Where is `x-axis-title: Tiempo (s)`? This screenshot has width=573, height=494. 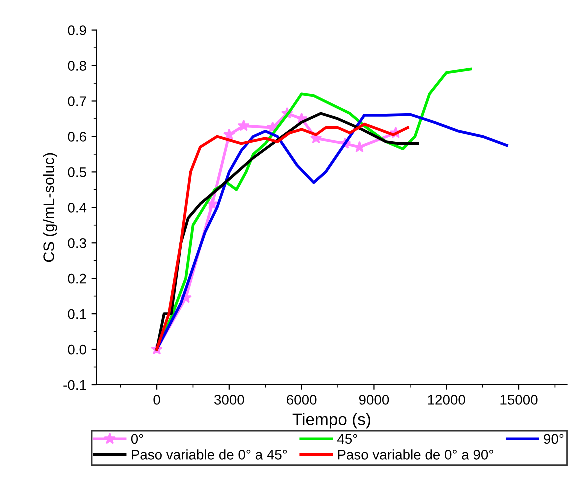
x-axis-title: Tiempo (s) is located at coordinates (331, 421).